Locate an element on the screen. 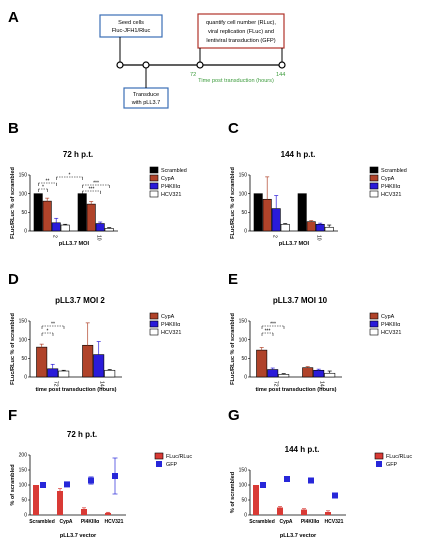  chart-f-legend-label-1: GFP is located at coordinates (171, 465).